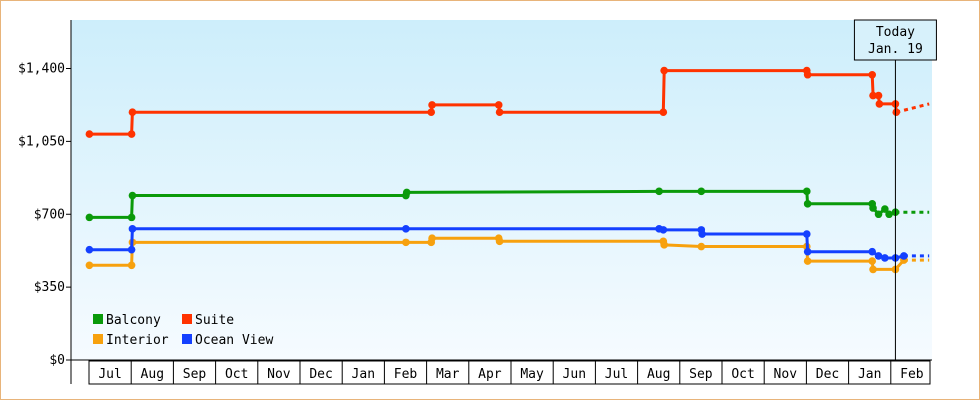  I want to click on legend-label: Suite, so click(214, 320).